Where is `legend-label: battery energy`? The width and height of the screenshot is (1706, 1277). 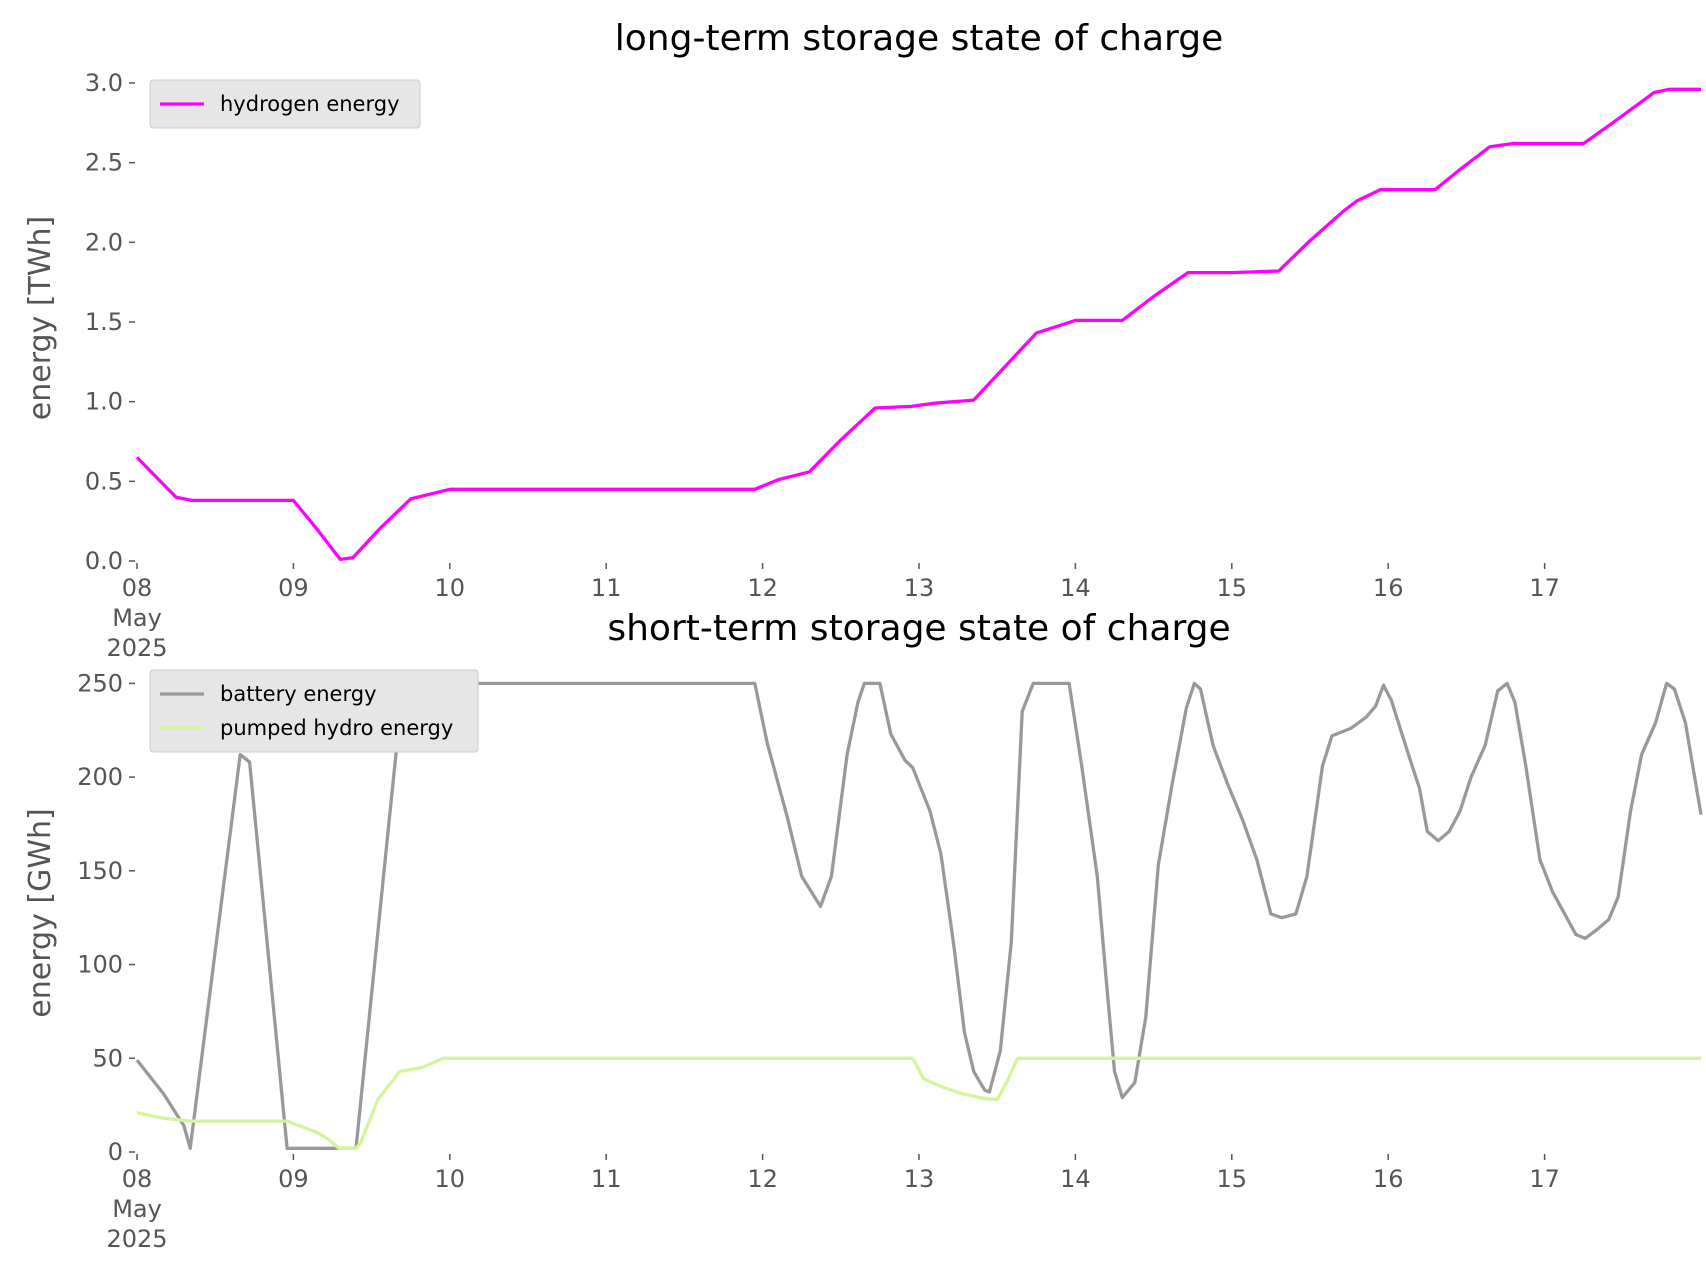 legend-label: battery energy is located at coordinates (298, 694).